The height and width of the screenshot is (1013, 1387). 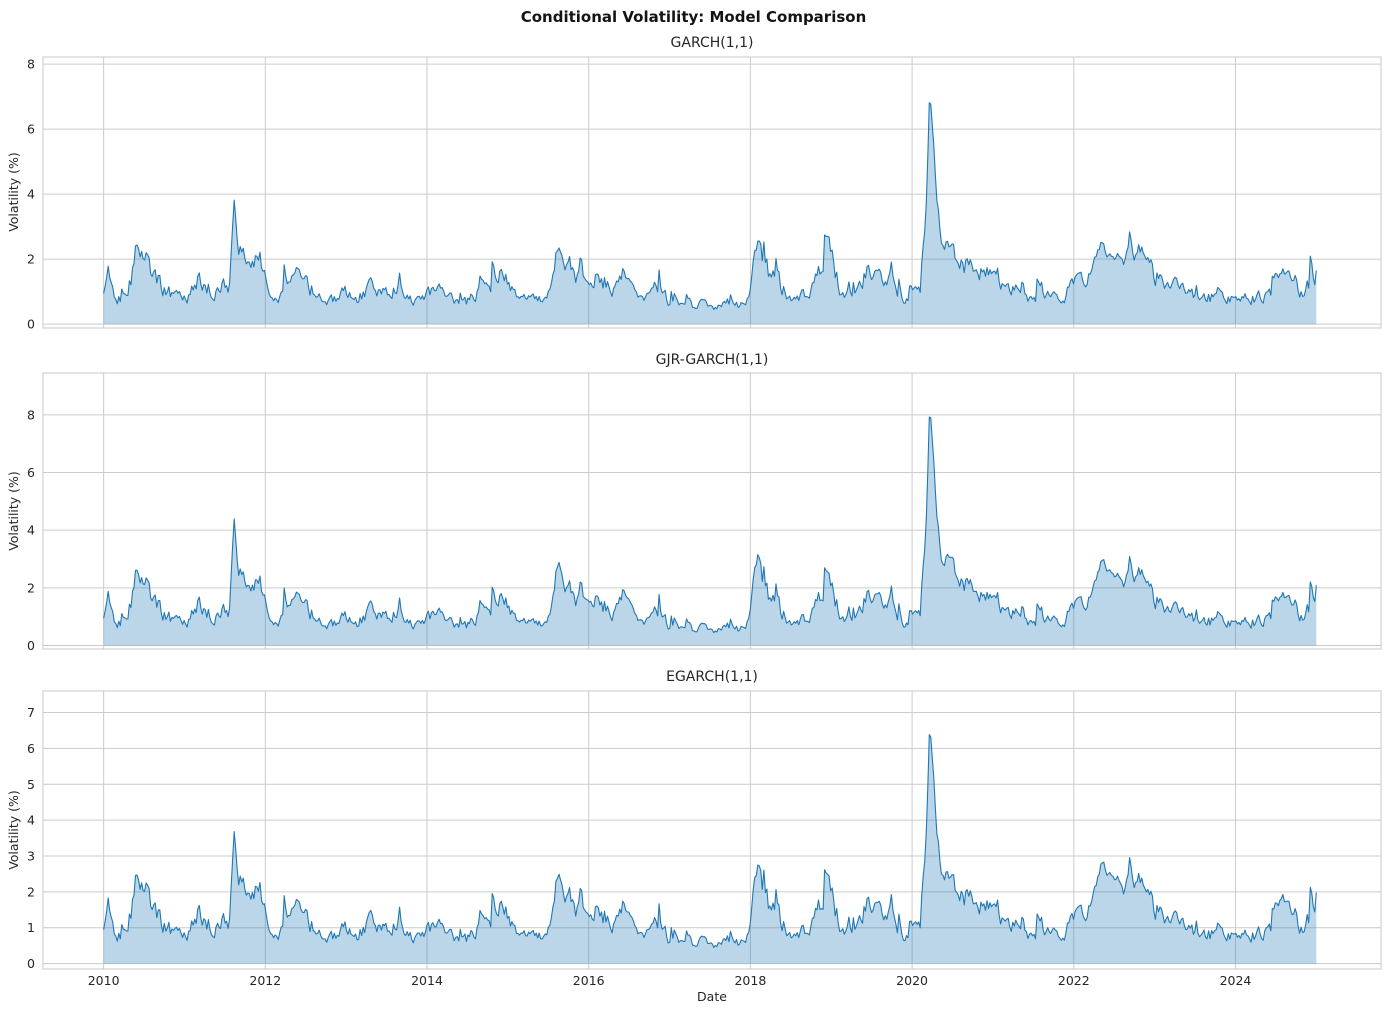 I want to click on y-tick-label-gjr-garch-1-1-2: 2, so click(x=31, y=587).